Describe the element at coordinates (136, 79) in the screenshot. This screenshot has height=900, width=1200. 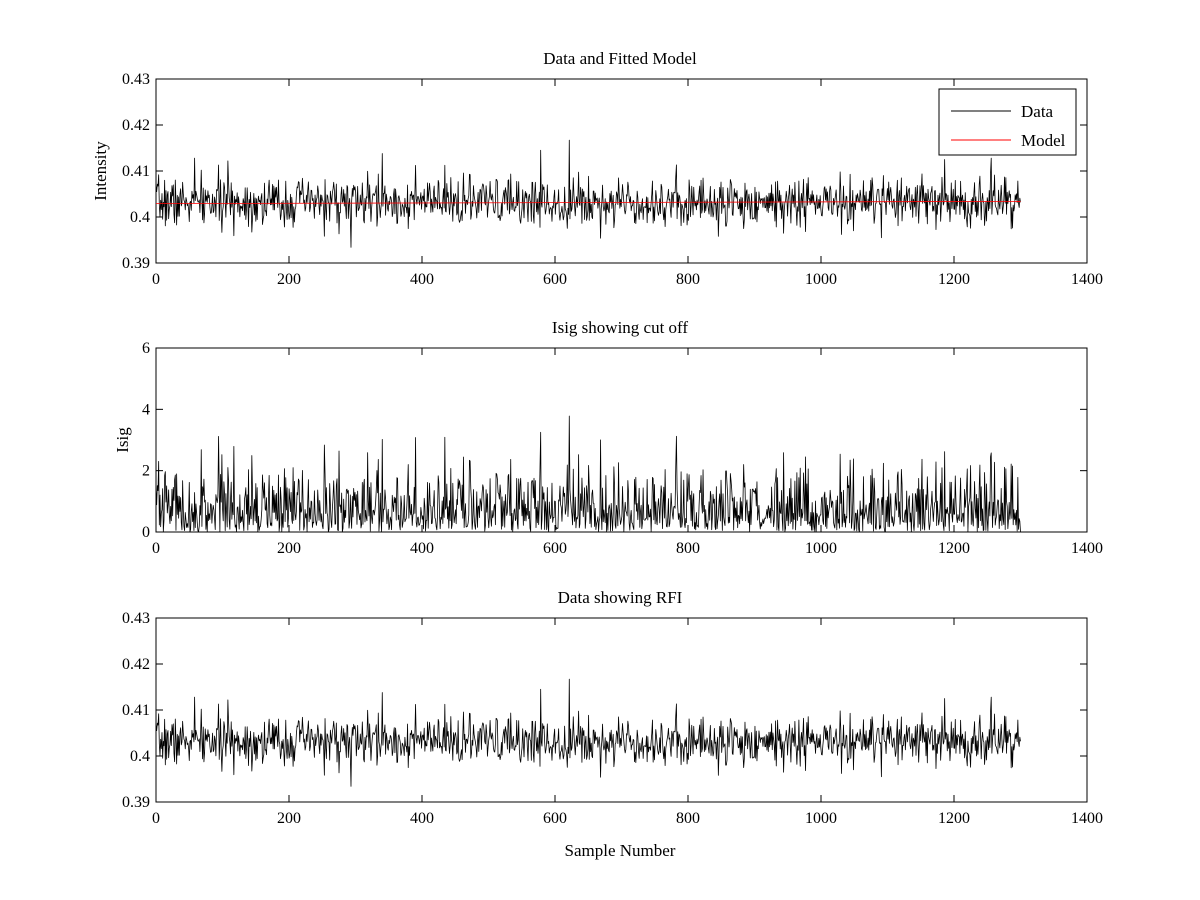
I see `panel-1-ytick-label: 0.43` at that location.